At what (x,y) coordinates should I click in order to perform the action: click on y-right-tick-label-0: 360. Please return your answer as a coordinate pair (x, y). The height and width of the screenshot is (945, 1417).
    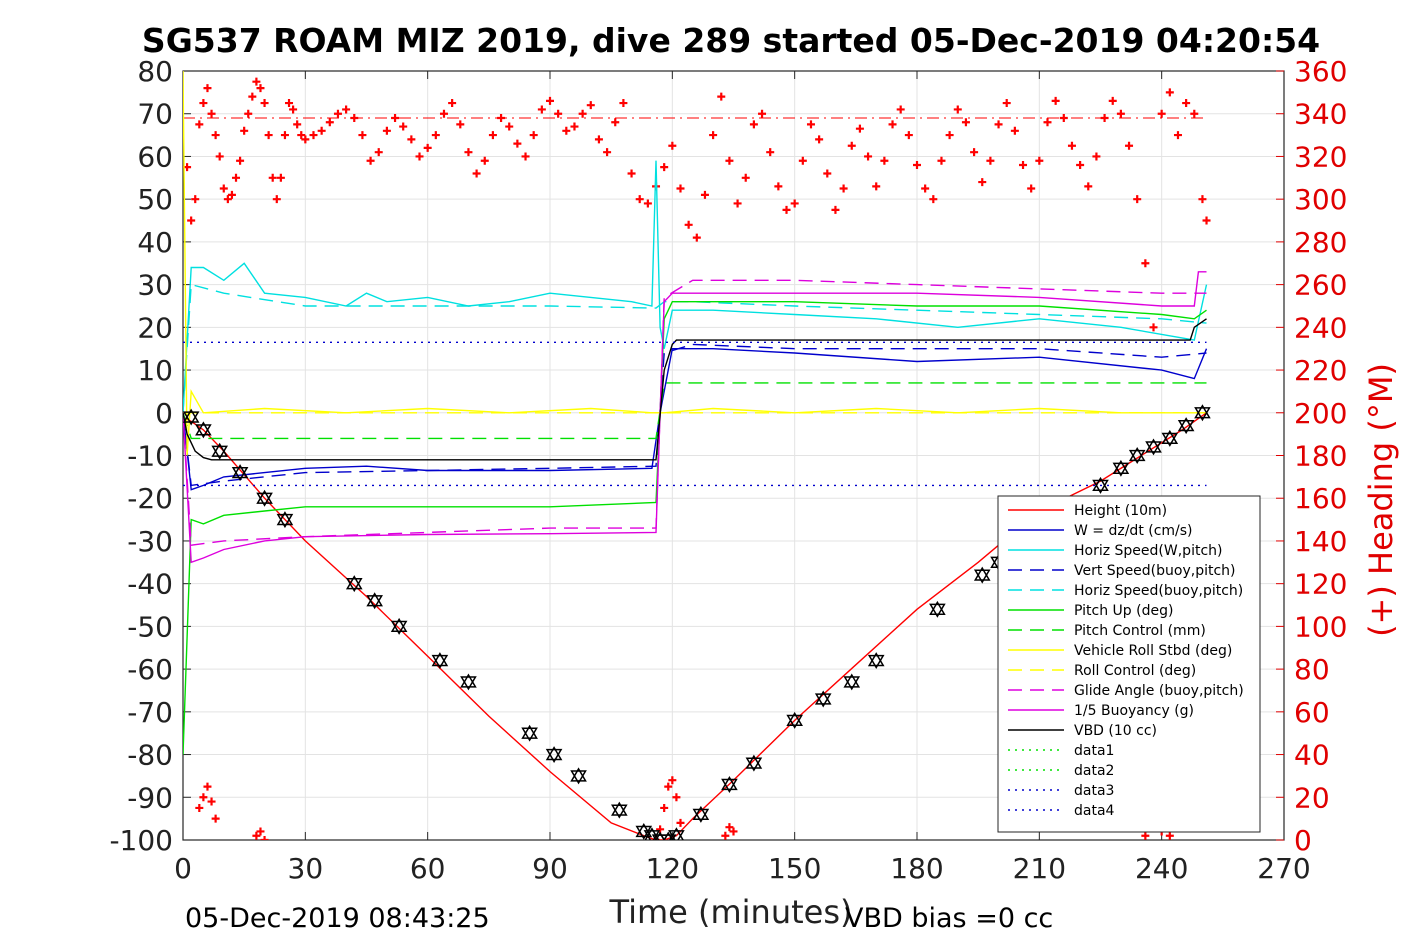
    Looking at the image, I should click on (1320, 71).